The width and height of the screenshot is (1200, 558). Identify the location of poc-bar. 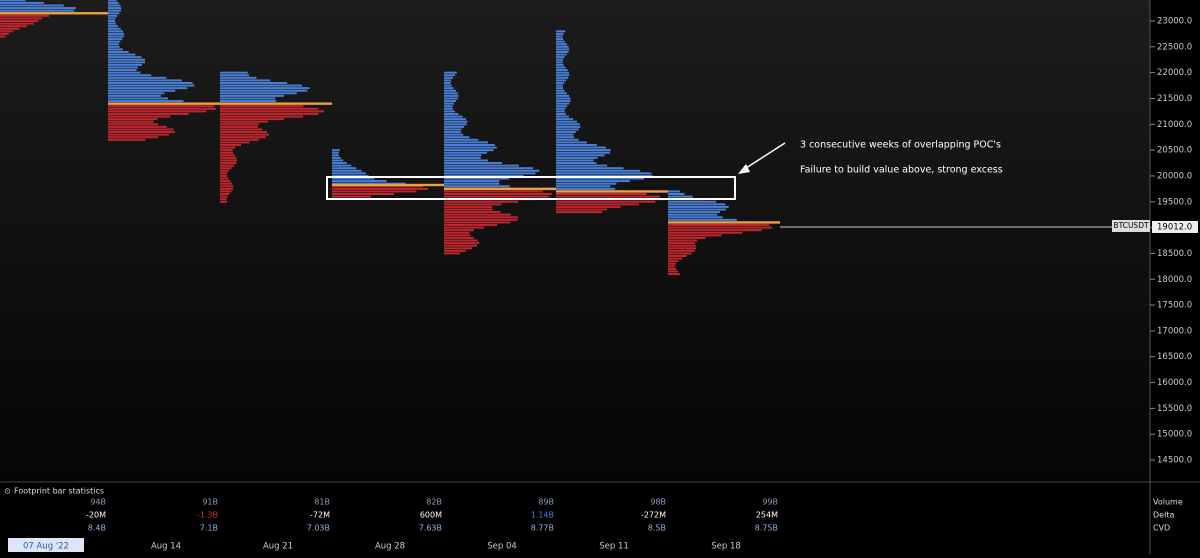
(612, 191).